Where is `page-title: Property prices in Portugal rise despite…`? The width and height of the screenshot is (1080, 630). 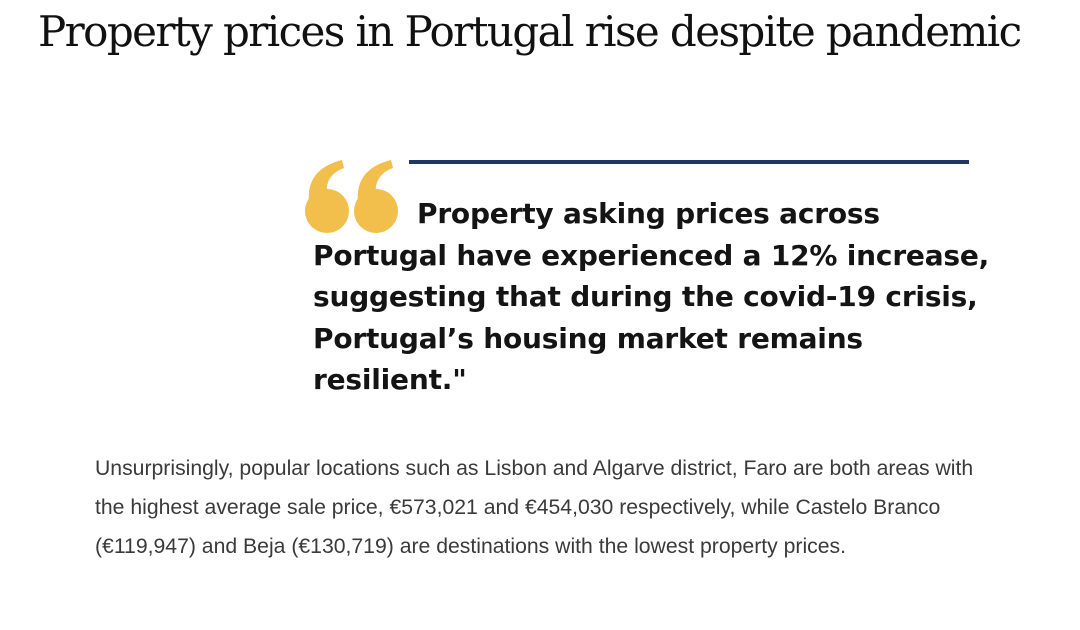
page-title: Property prices in Portugal rise despite… is located at coordinates (530, 31).